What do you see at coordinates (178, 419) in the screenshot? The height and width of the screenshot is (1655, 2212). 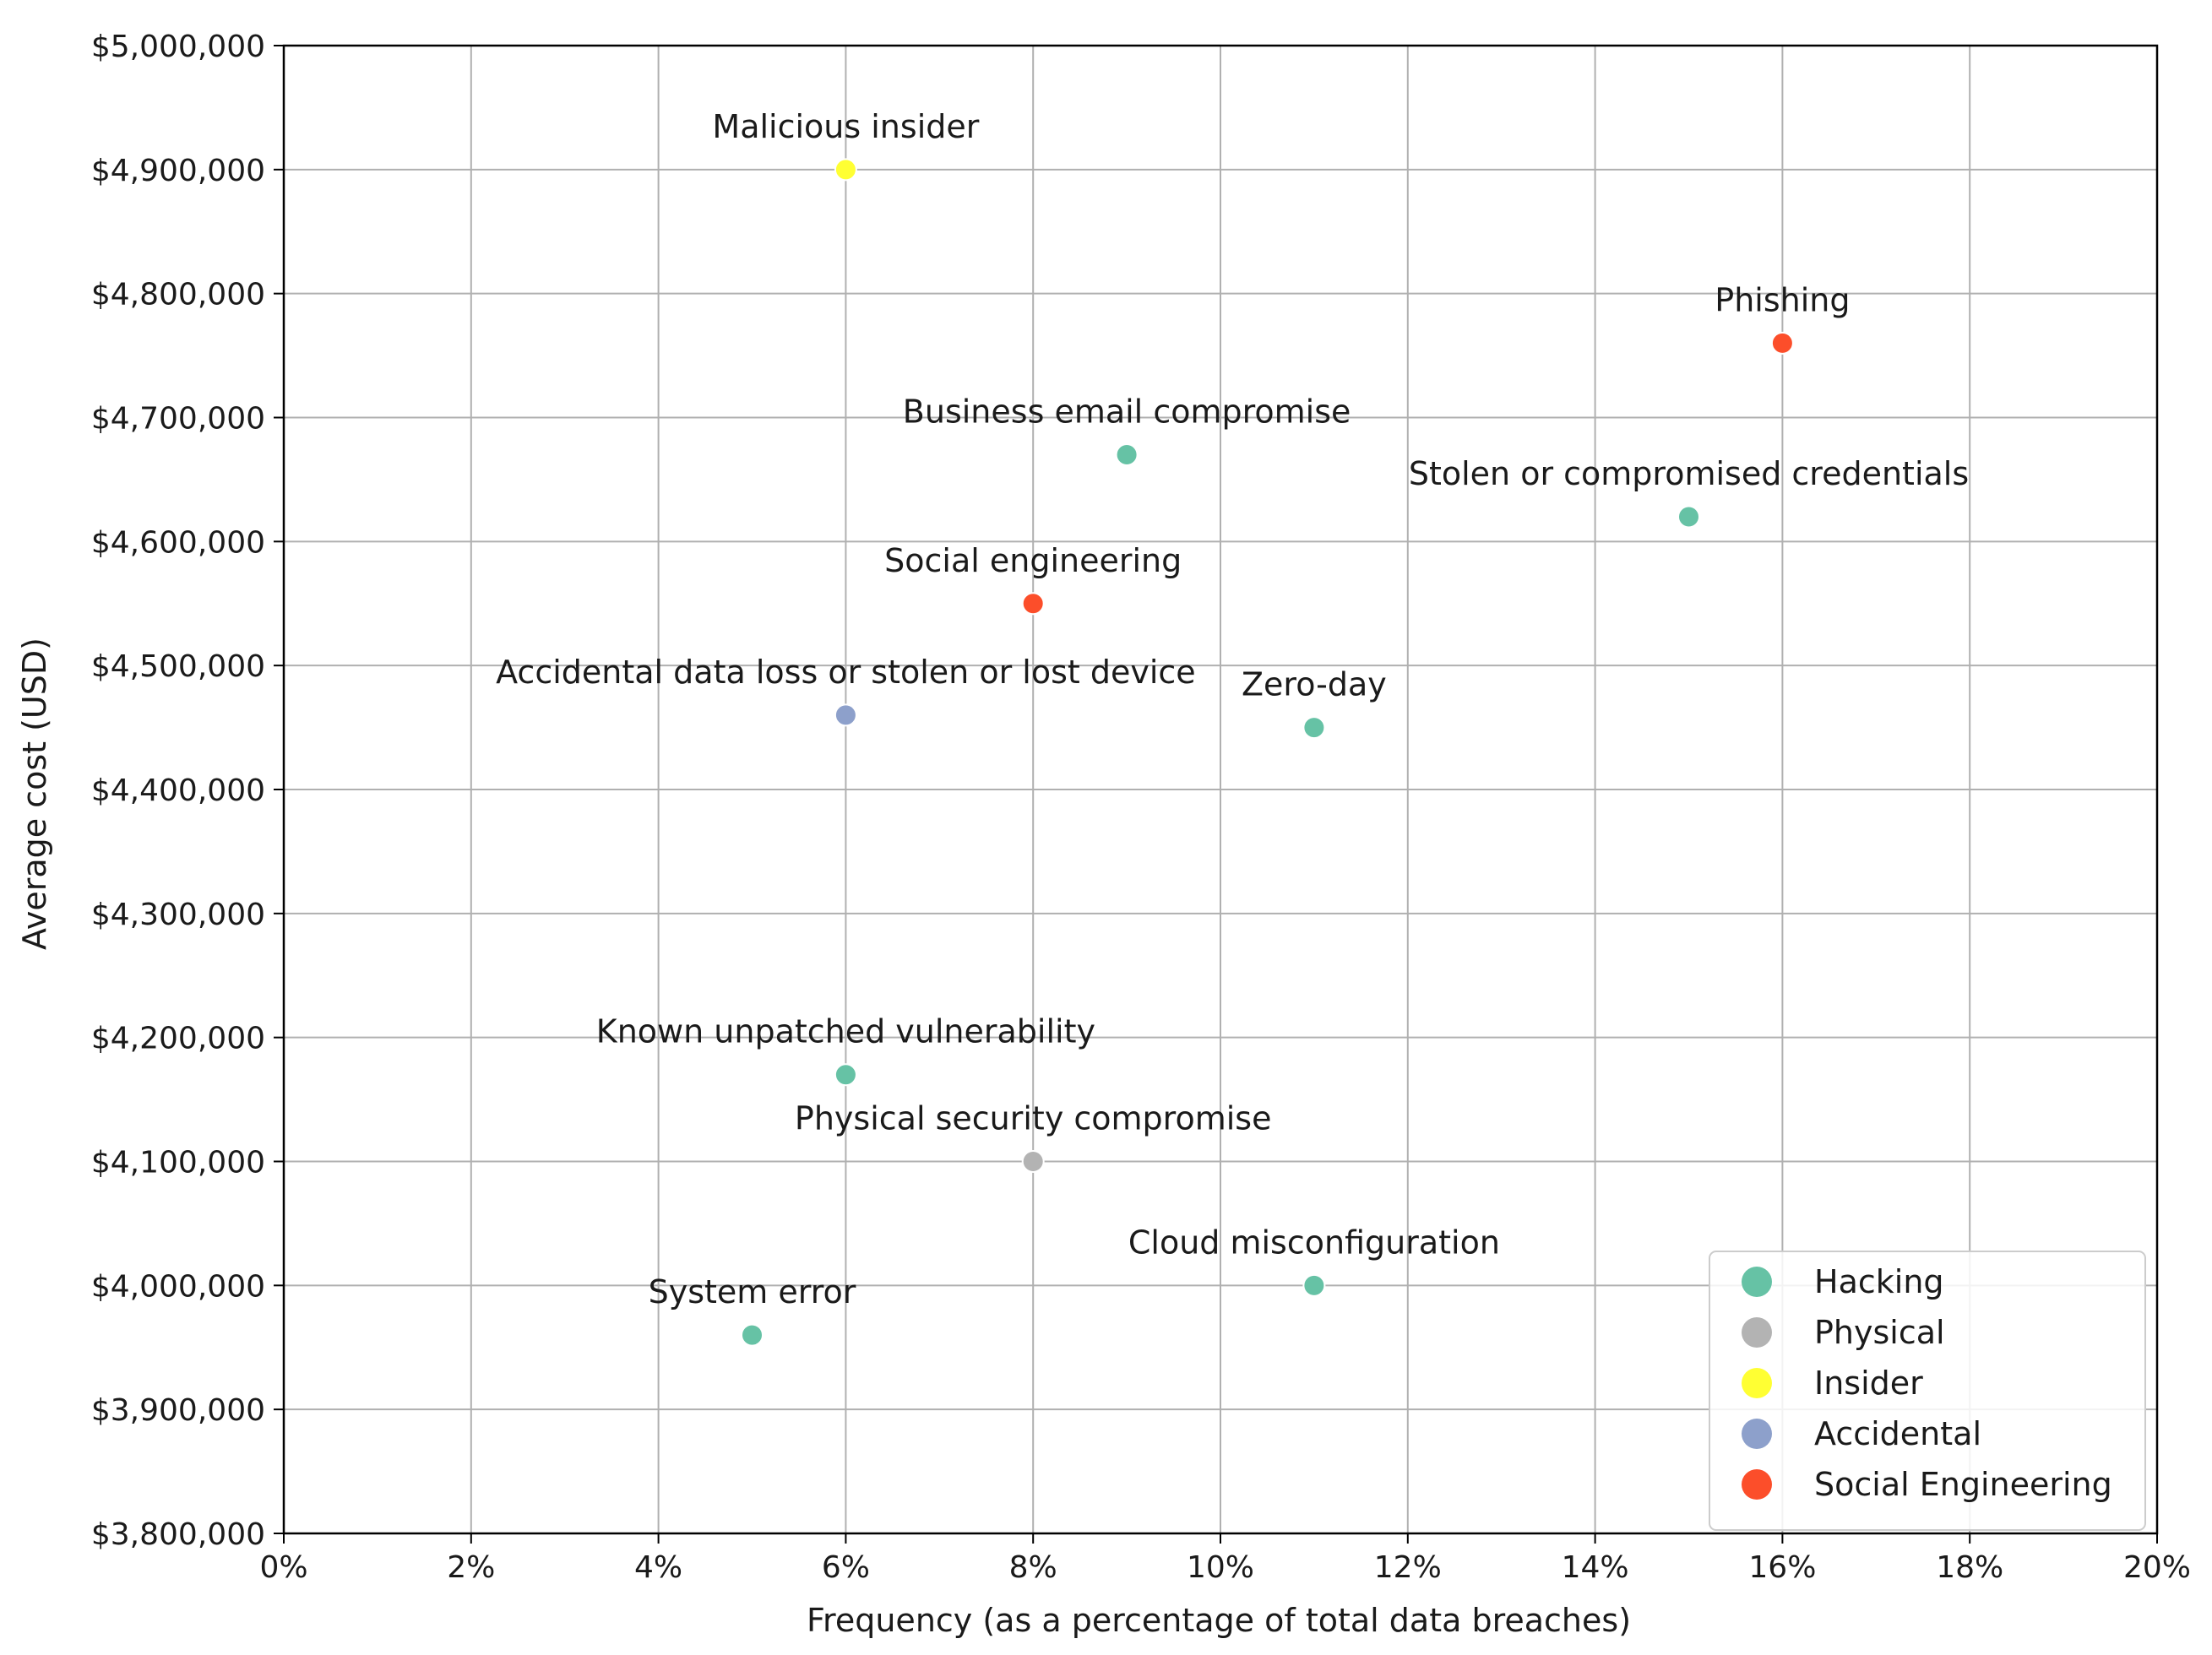 I see `y-tick-label: $4,700,000` at bounding box center [178, 419].